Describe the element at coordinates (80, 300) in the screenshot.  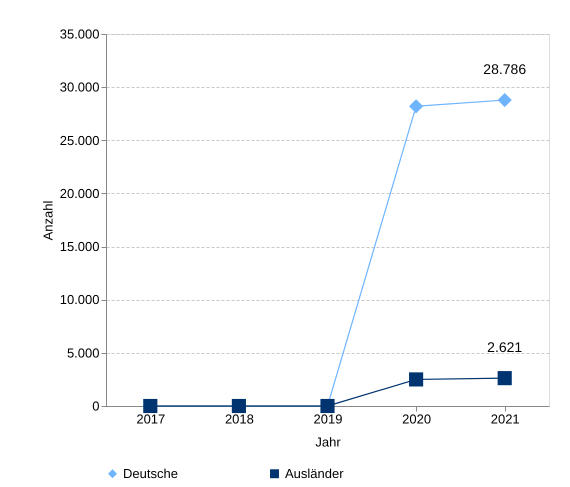
I see `y-tick-label: 10.000` at that location.